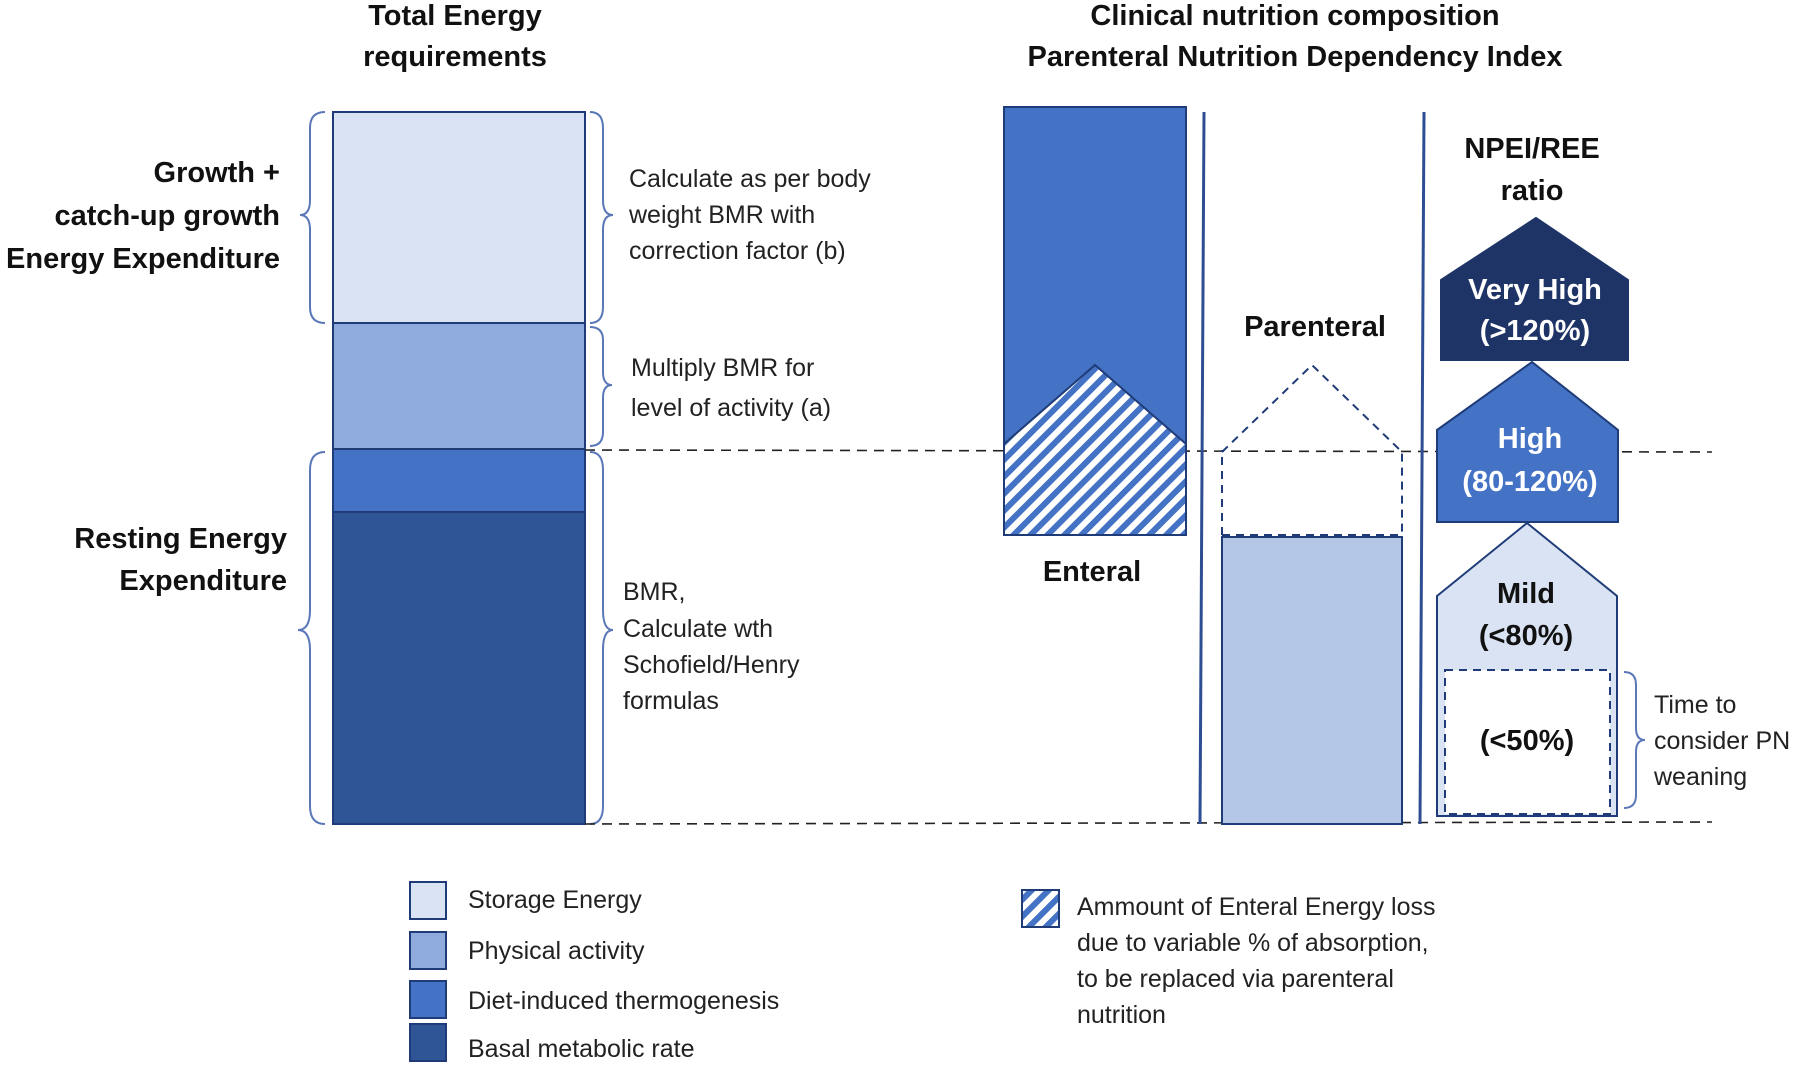  I want to click on legend-label-thermogenesis: Diet-induced thermogenesis, so click(623, 1001).